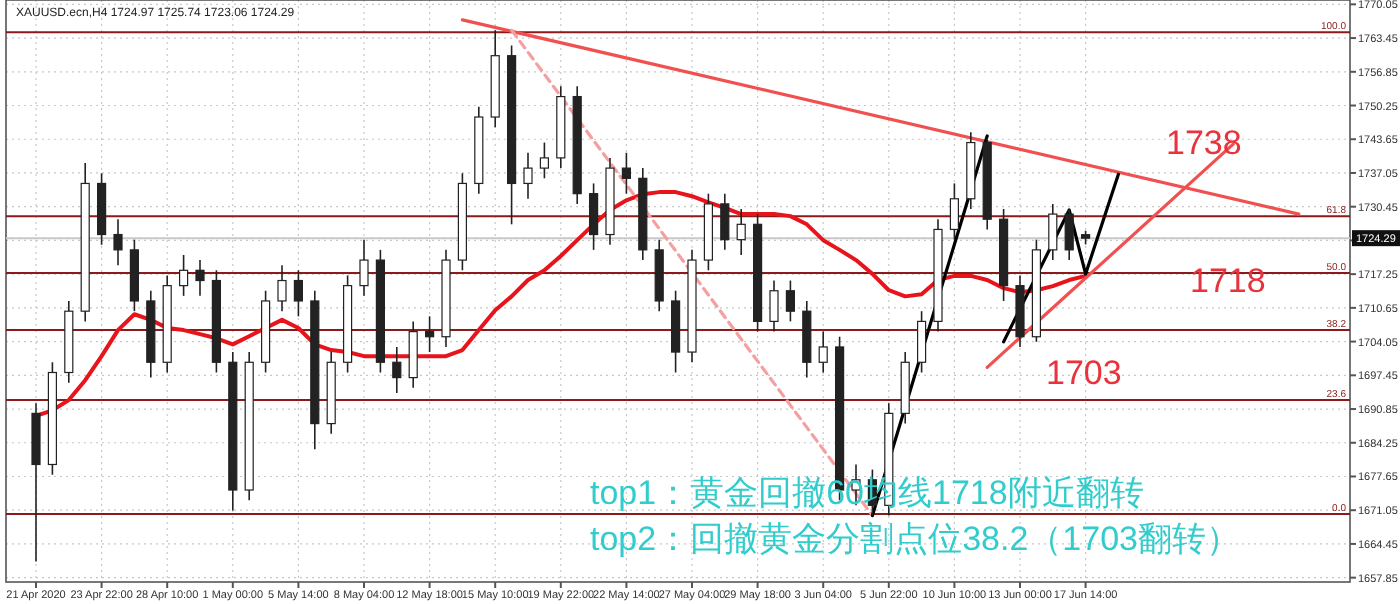 This screenshot has width=1400, height=604. What do you see at coordinates (915, 539) in the screenshot?
I see `annotation: top2：回撤黄金分割点位38.2（1703翻转）` at bounding box center [915, 539].